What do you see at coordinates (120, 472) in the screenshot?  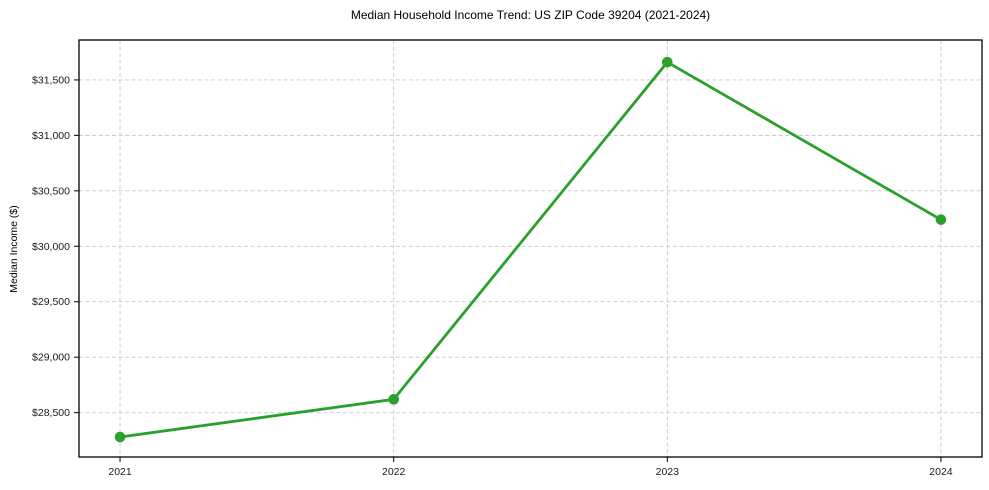 I see `x-tick-label: 2021` at bounding box center [120, 472].